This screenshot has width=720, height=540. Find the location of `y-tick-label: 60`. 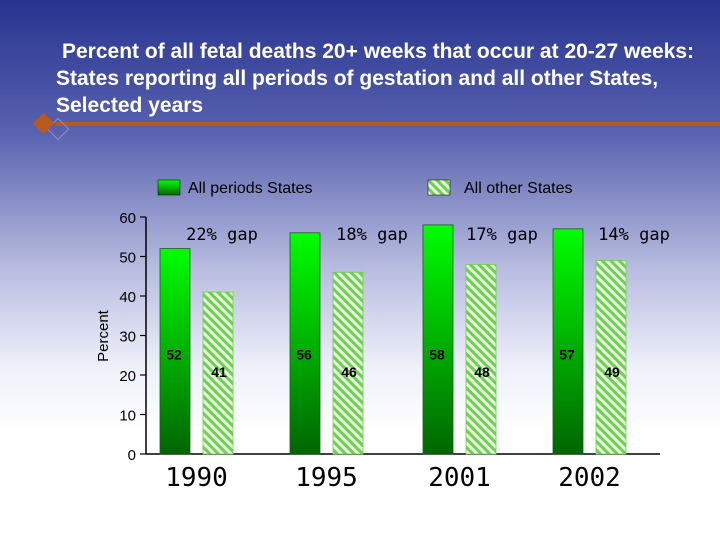

y-tick-label: 60 is located at coordinates (127, 218).